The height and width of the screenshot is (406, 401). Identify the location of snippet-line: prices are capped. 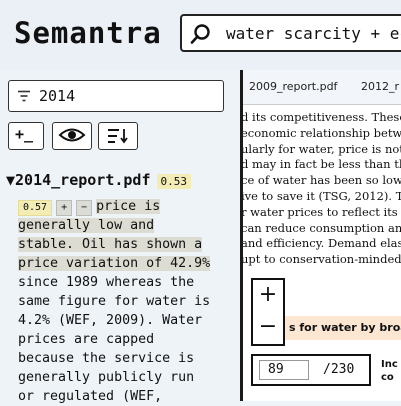
(86, 339).